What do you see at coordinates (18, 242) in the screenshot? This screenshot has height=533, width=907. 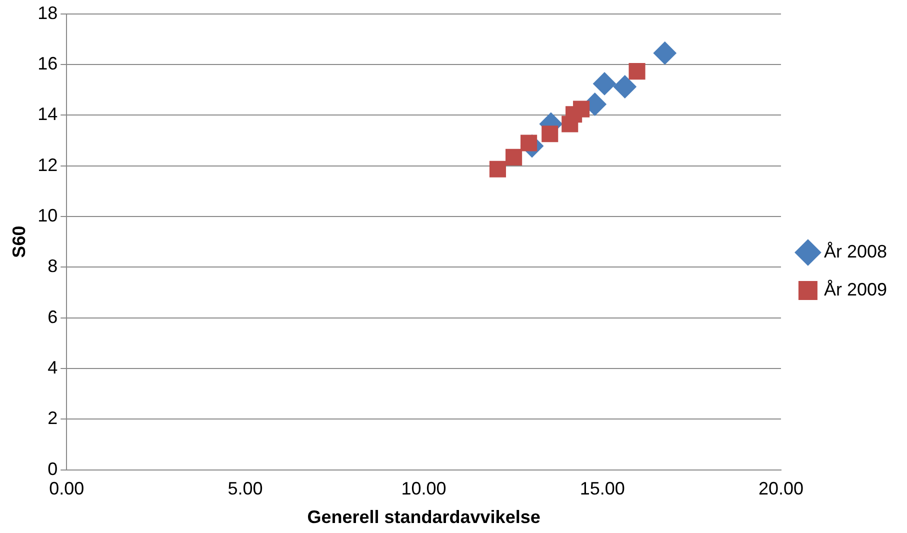 I see `y-axis-title: S60` at bounding box center [18, 242].